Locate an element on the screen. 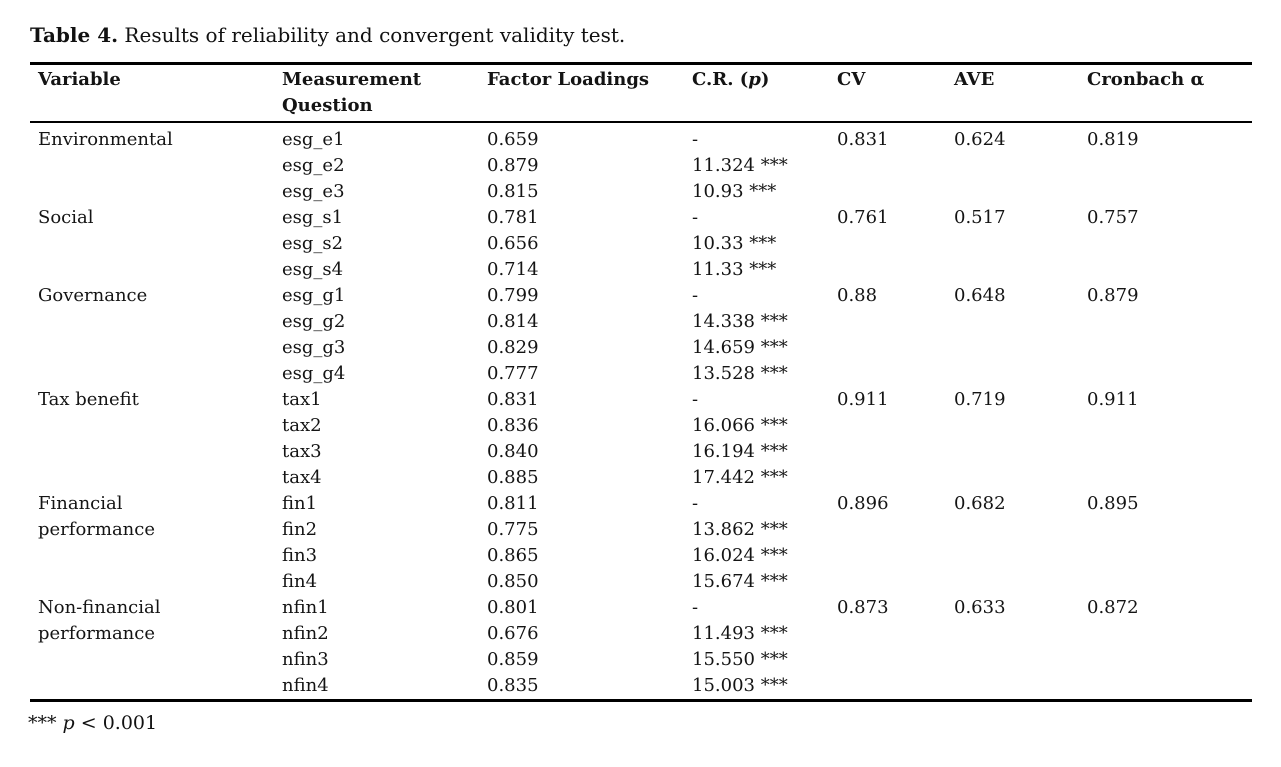 The width and height of the screenshot is (1281, 767). cronbach-cell-text: 0.895 is located at coordinates (1113, 503).